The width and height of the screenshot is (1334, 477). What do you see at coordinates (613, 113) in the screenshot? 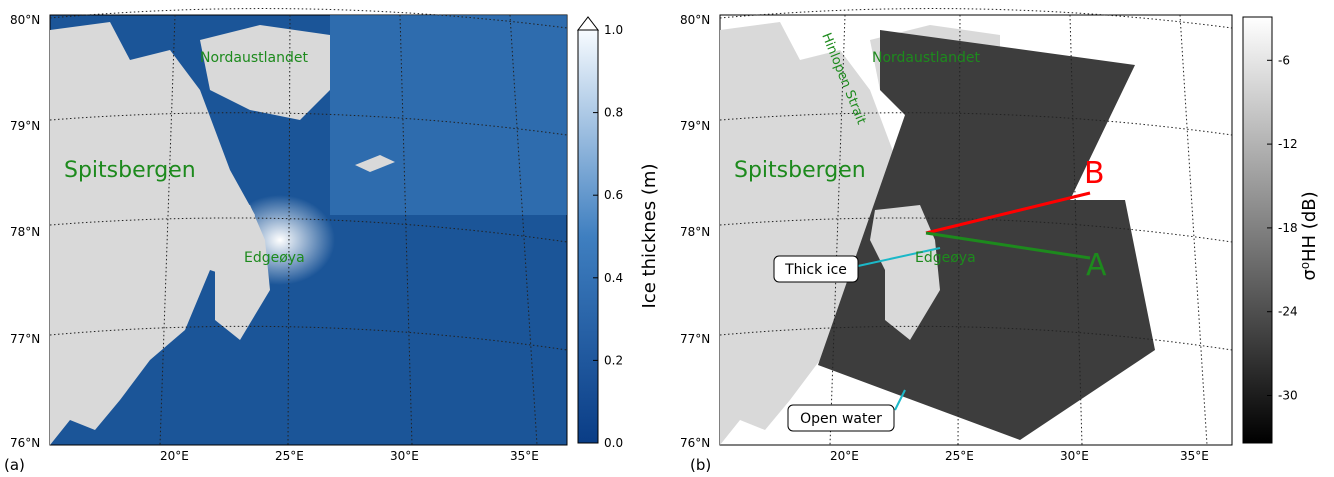
I see `colorbar-tick-label: 0.8` at bounding box center [613, 113].